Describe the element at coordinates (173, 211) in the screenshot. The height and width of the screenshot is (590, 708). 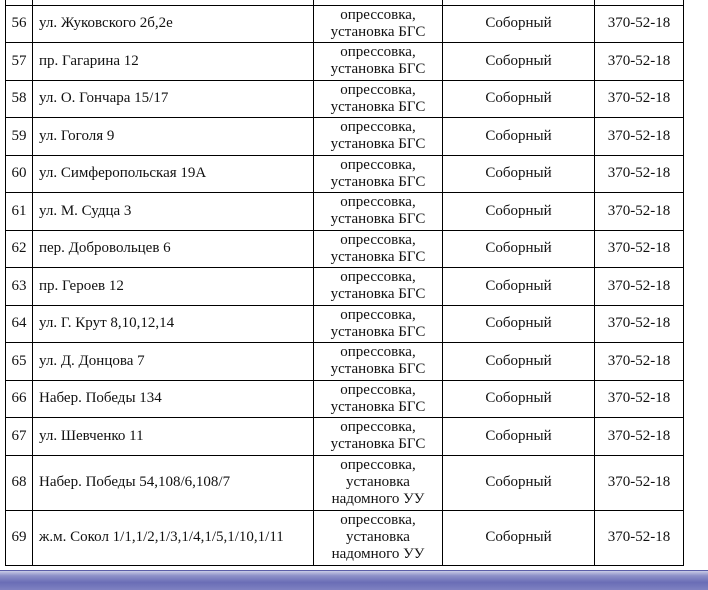
I see `address-cell: ул. М. Судца 3` at that location.